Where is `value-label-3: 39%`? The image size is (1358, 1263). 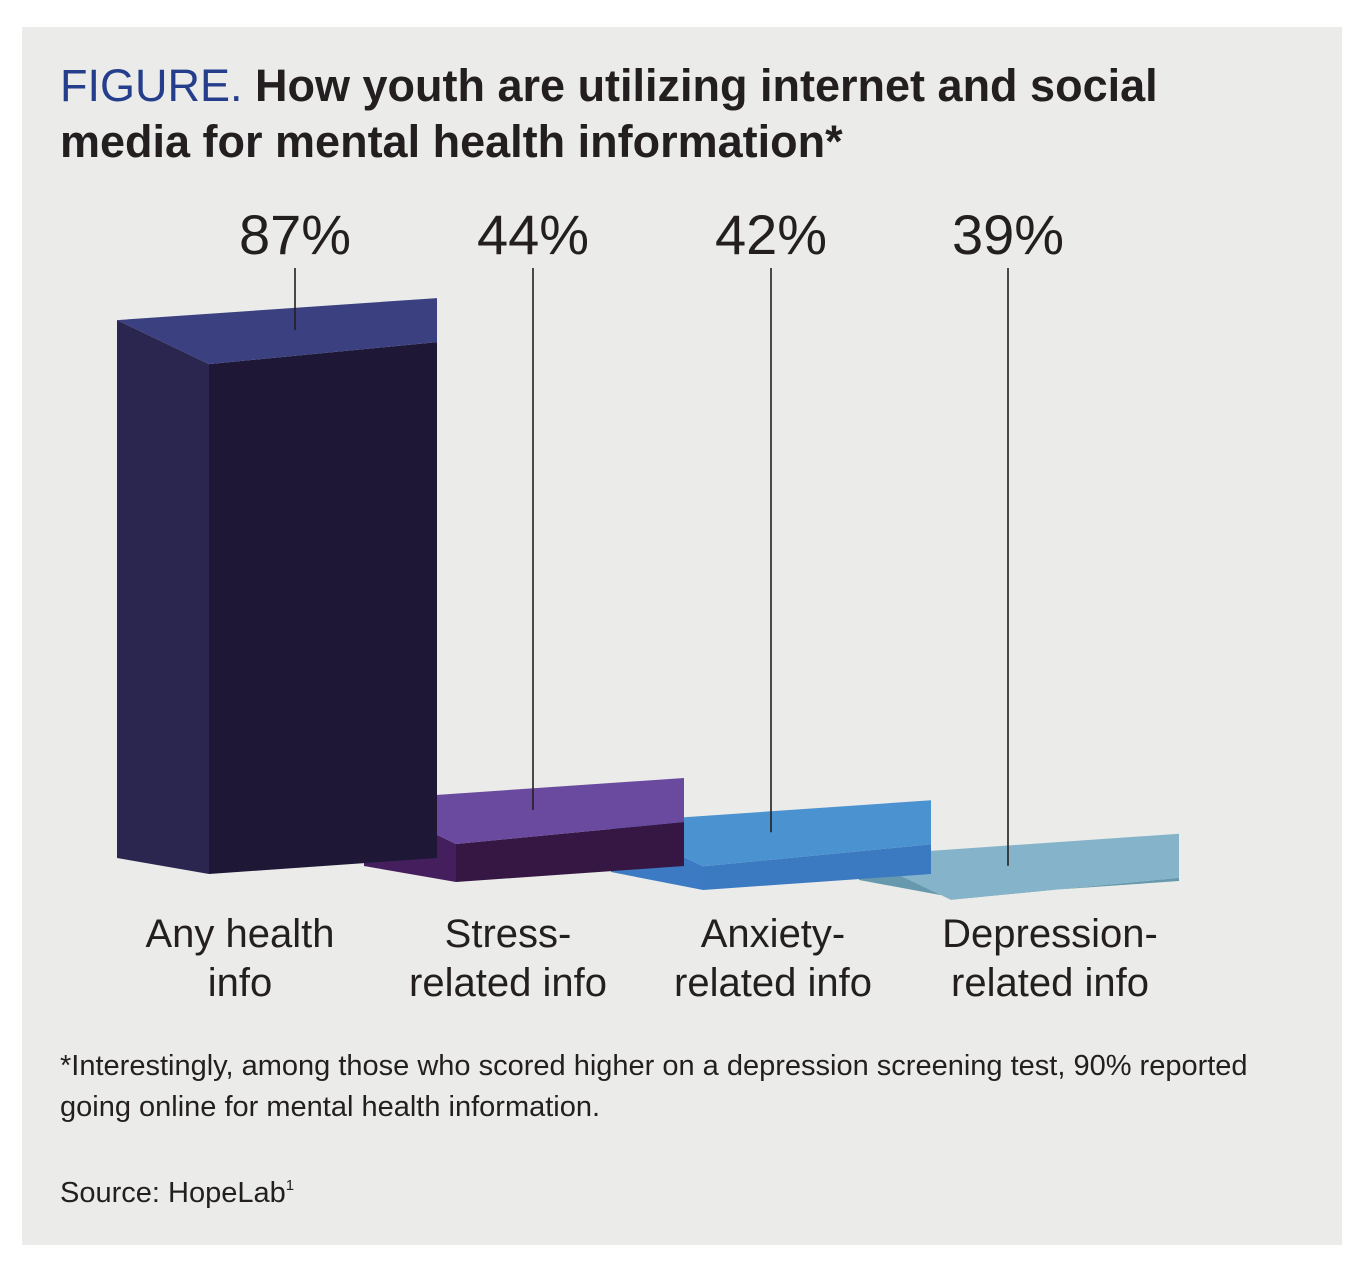
value-label-3: 39% is located at coordinates (1008, 234).